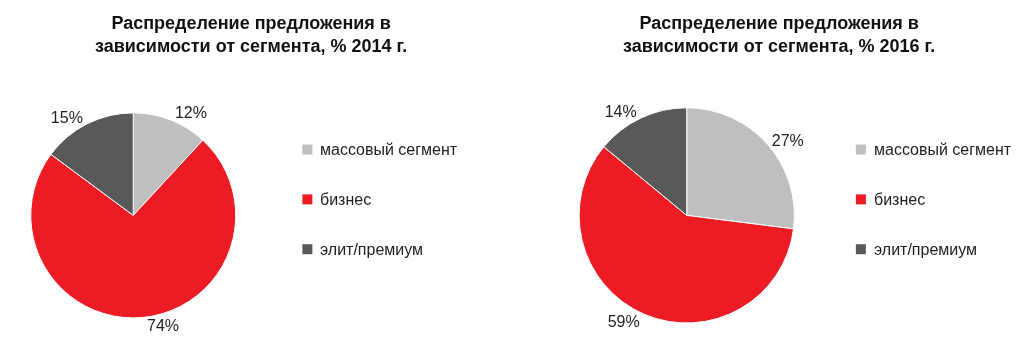 The height and width of the screenshot is (356, 1025). What do you see at coordinates (620, 111) in the screenshot?
I see `data-label: 14%` at bounding box center [620, 111].